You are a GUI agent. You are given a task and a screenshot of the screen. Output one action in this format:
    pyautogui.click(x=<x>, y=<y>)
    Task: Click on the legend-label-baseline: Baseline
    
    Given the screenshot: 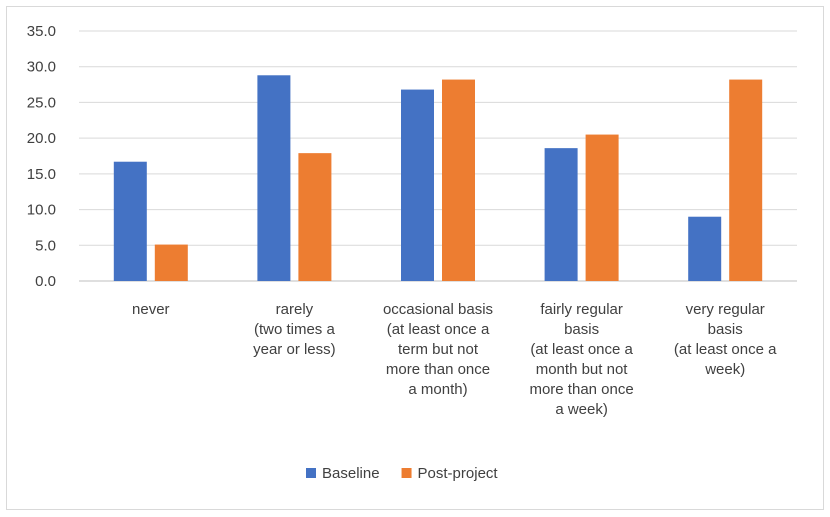 What is the action you would take?
    pyautogui.click(x=351, y=473)
    